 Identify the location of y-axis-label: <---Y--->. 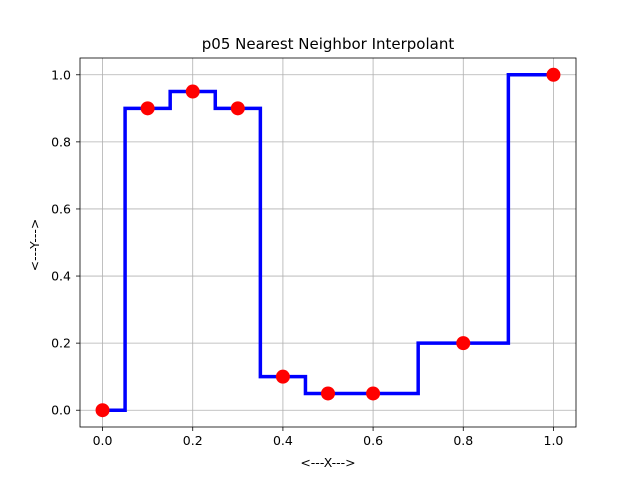
(34, 245).